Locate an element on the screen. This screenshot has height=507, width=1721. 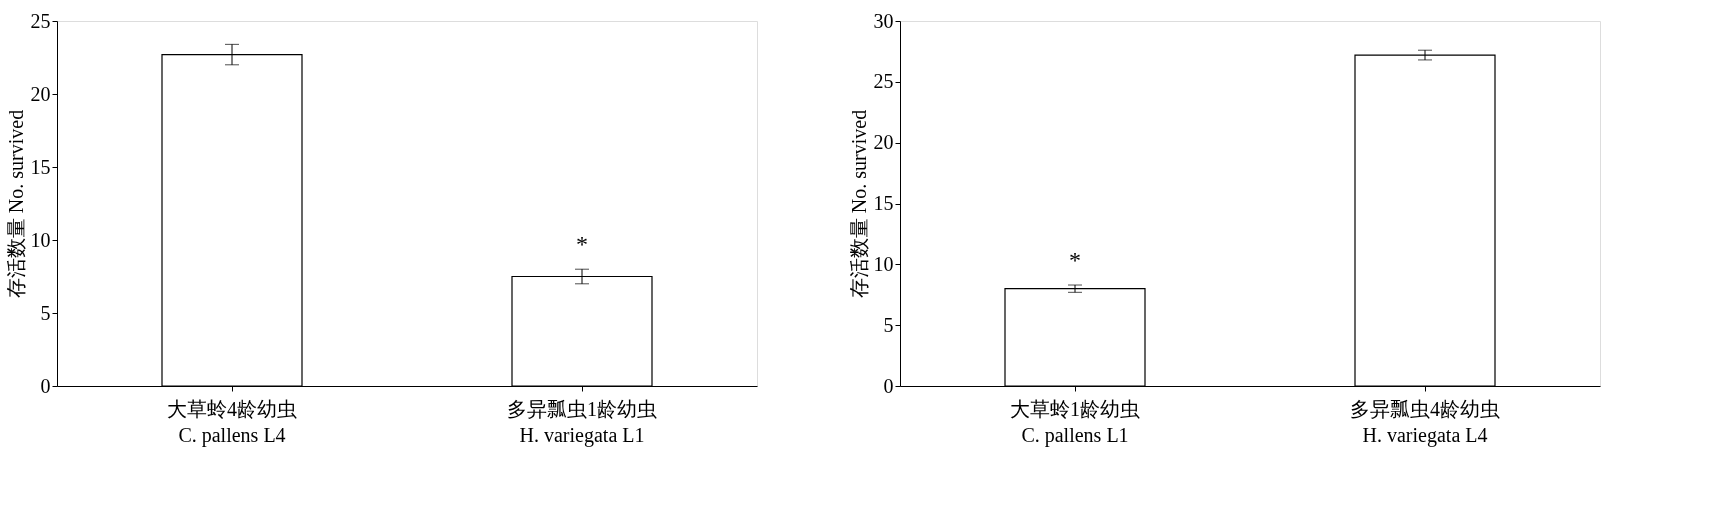
x-tick-label: 大草蛉4龄幼虫 C. pallens L4 is located at coordinates (232, 422).